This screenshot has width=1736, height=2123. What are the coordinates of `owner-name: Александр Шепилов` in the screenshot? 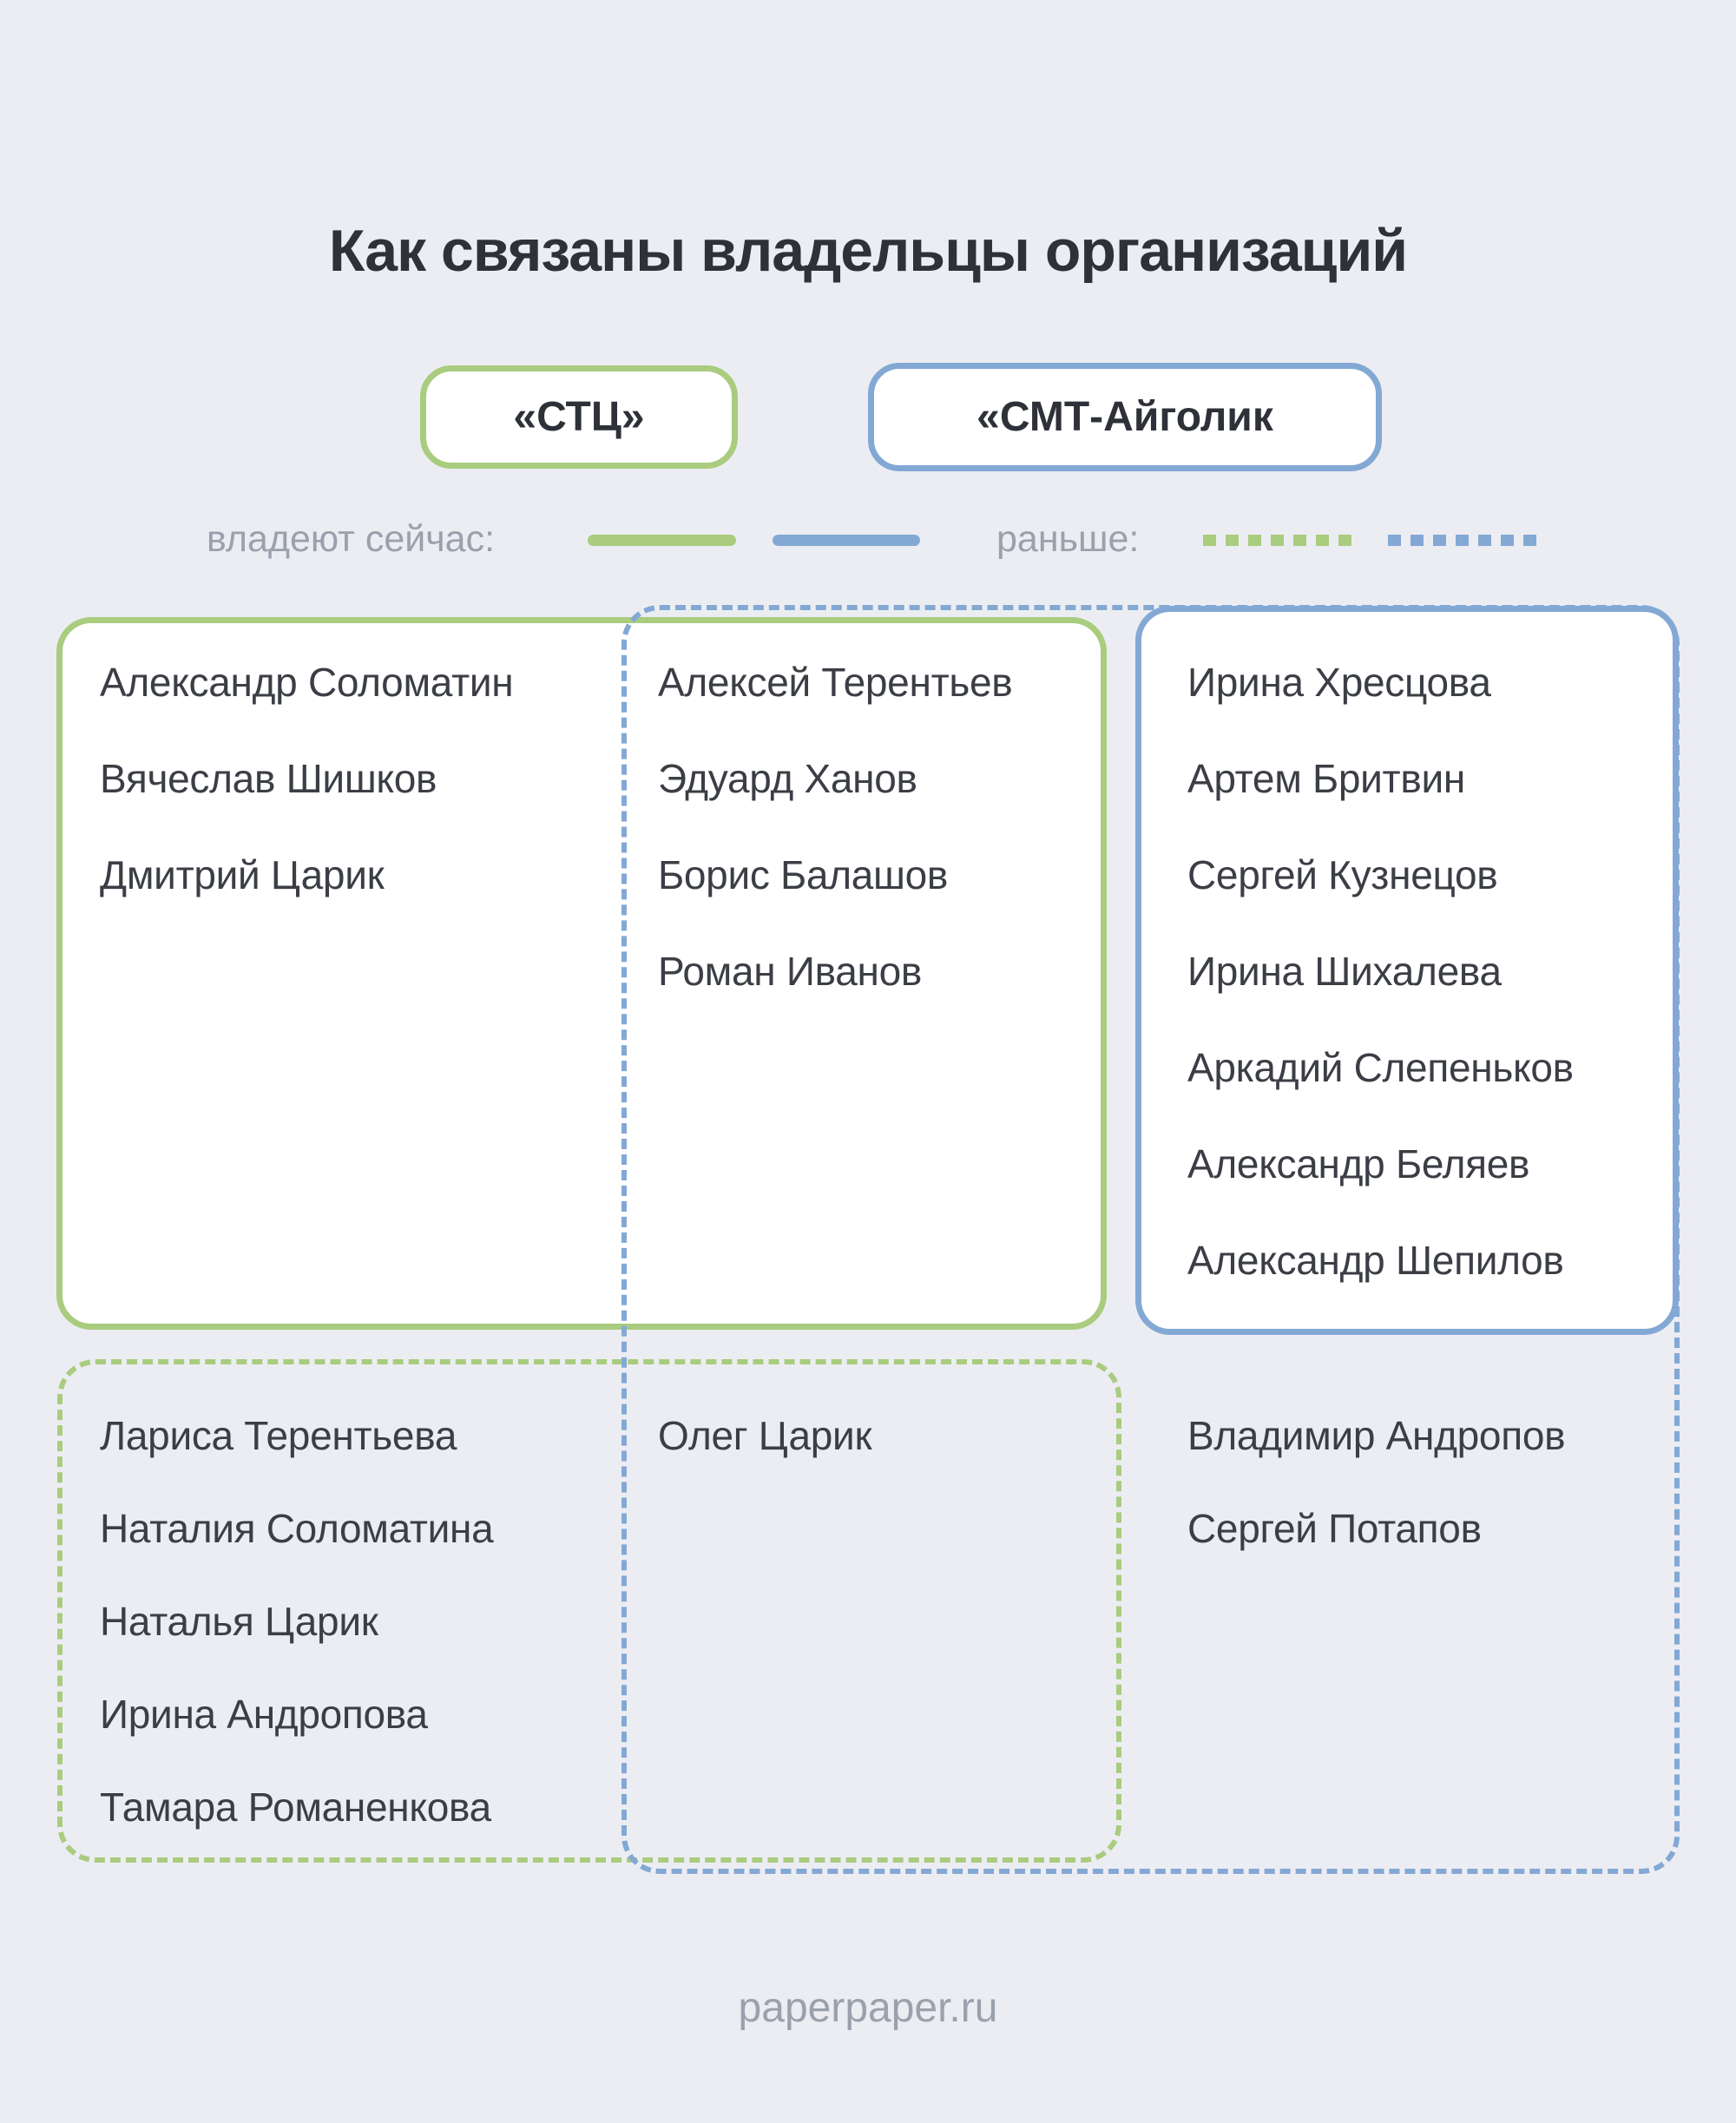 It's located at (1375, 1260).